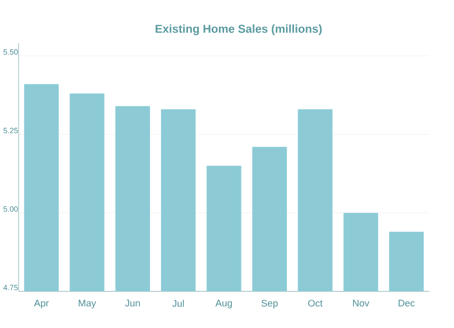 This screenshot has width=454, height=328. I want to click on x-tick-label: May, so click(87, 304).